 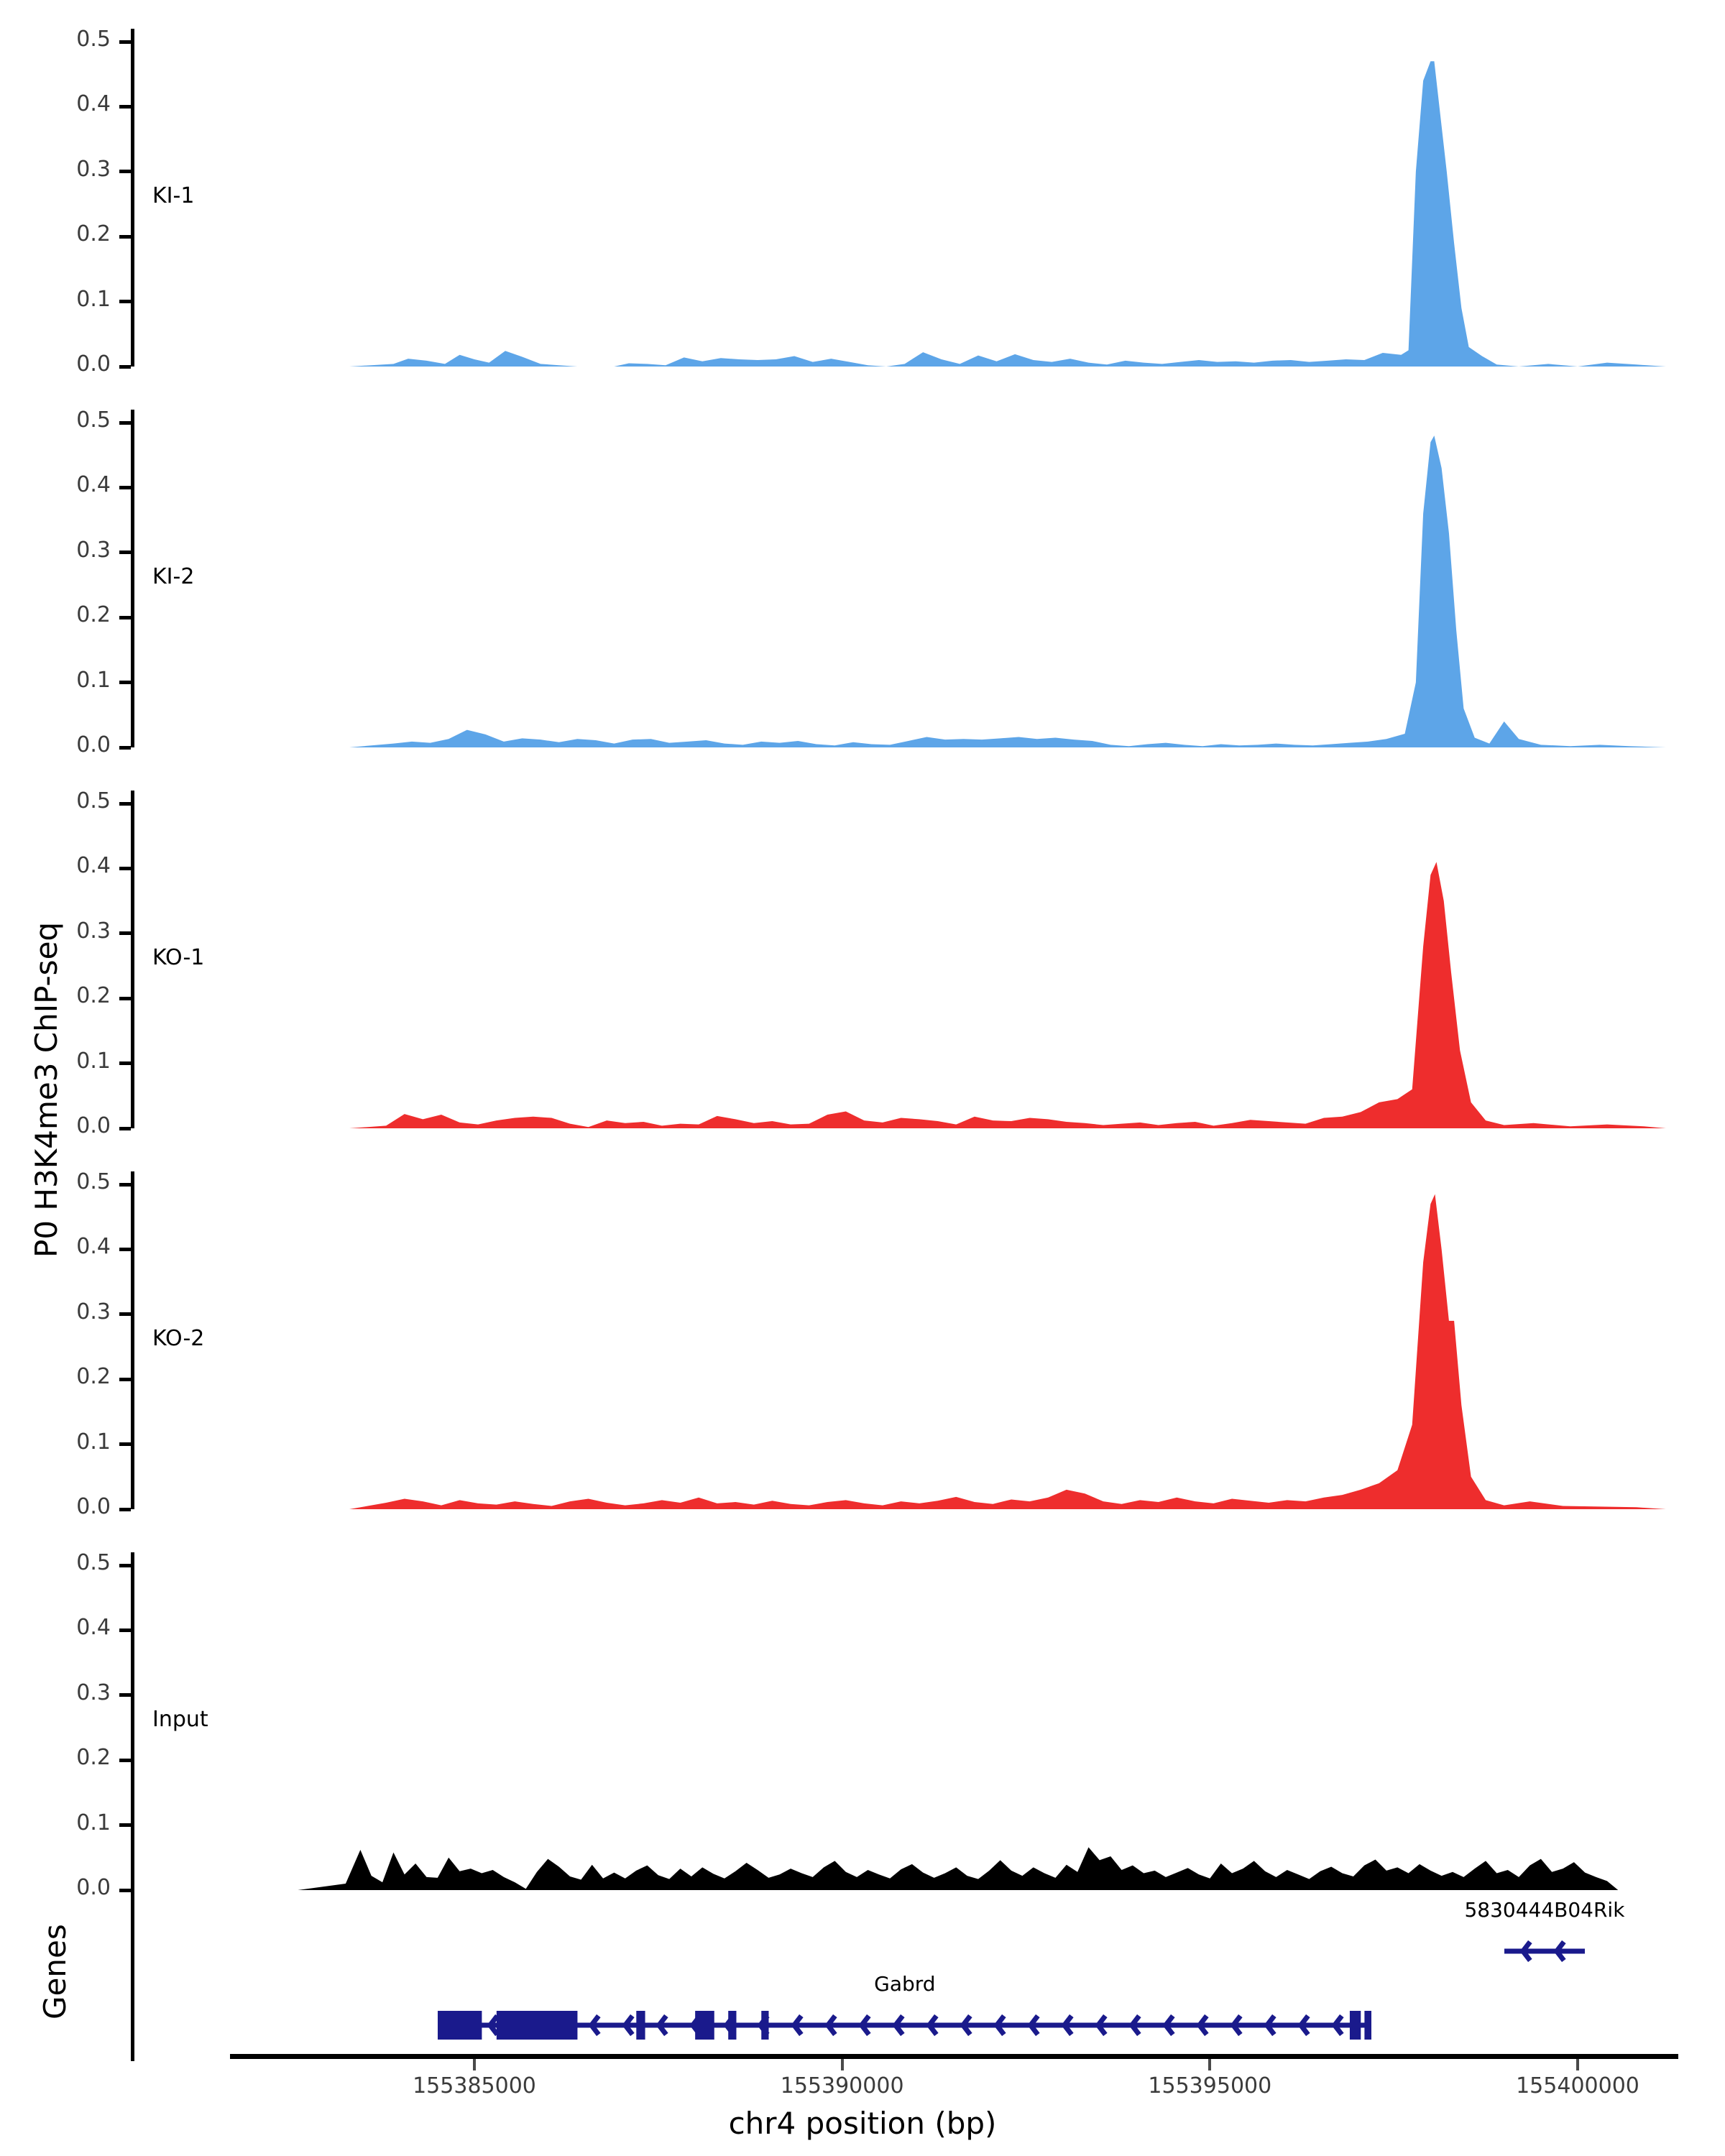 I want to click on gene-5830444b04rik, so click(x=1545, y=1951).